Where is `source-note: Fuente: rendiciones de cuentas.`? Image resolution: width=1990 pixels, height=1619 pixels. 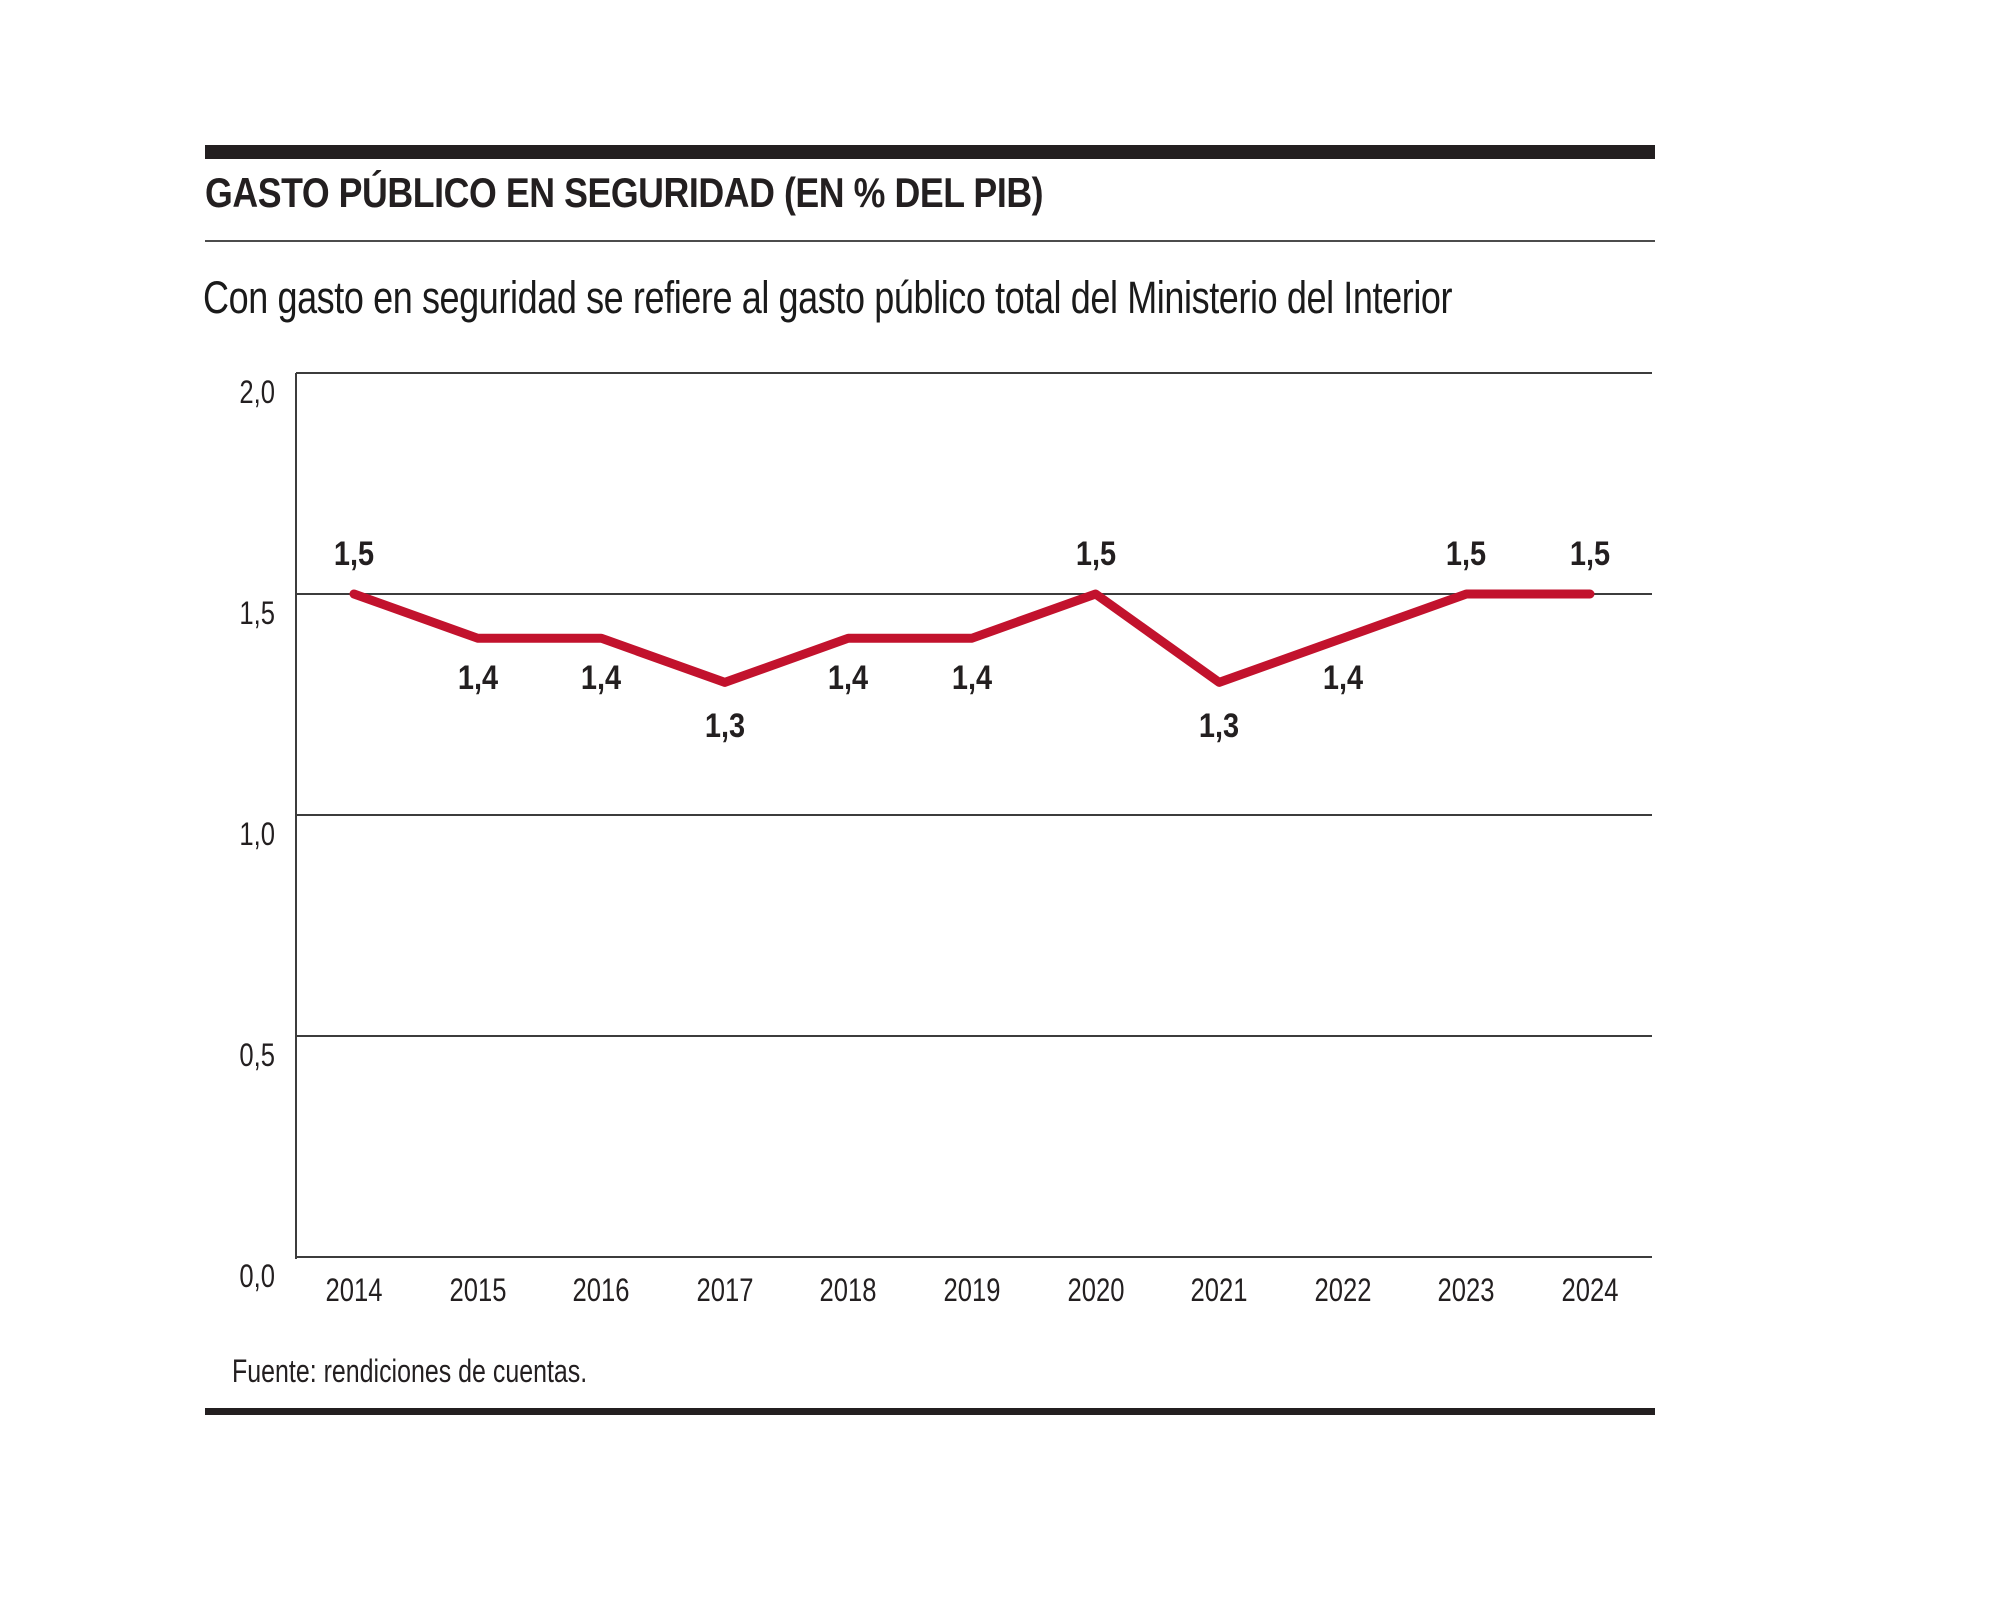 source-note: Fuente: rendiciones de cuentas. is located at coordinates (410, 1371).